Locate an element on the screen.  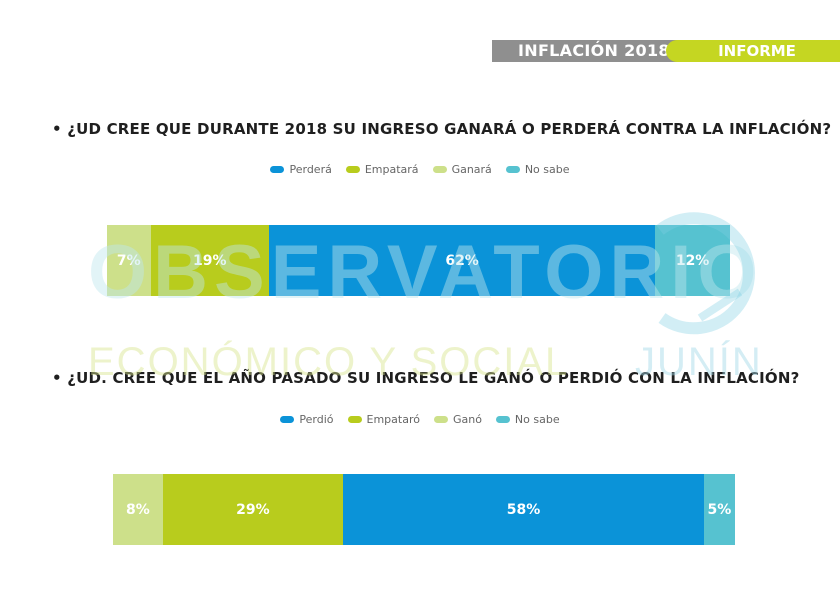
bar-segment-empatará: 19% is located at coordinates (209, 260).